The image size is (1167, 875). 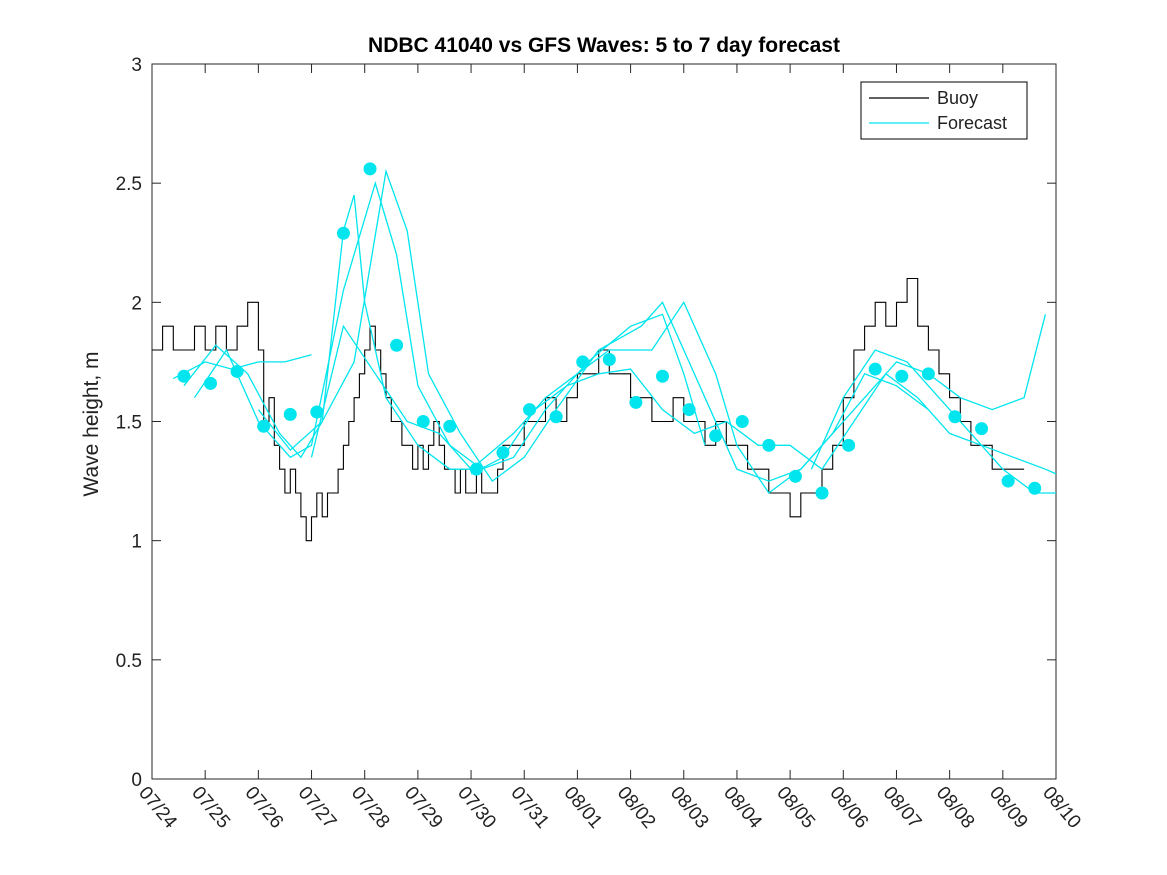 What do you see at coordinates (848, 808) in the screenshot?
I see `x-tick-label: 08/06` at bounding box center [848, 808].